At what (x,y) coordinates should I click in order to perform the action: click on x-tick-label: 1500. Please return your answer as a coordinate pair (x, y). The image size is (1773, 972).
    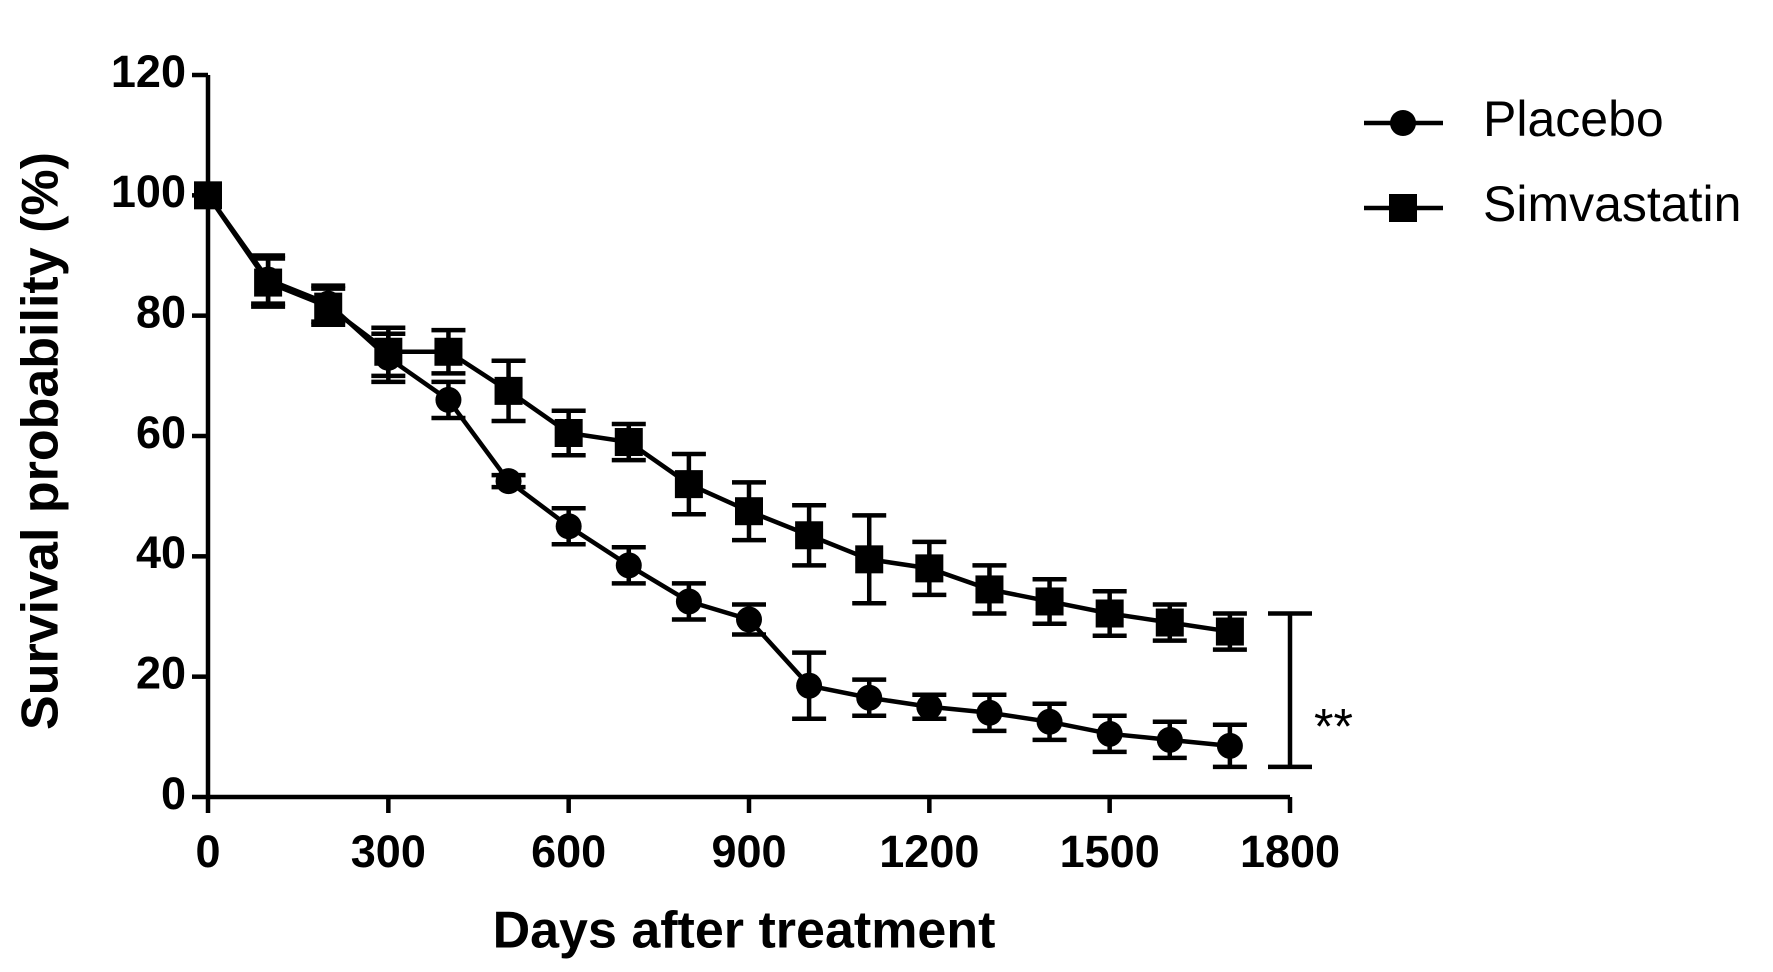
    Looking at the image, I should click on (1110, 851).